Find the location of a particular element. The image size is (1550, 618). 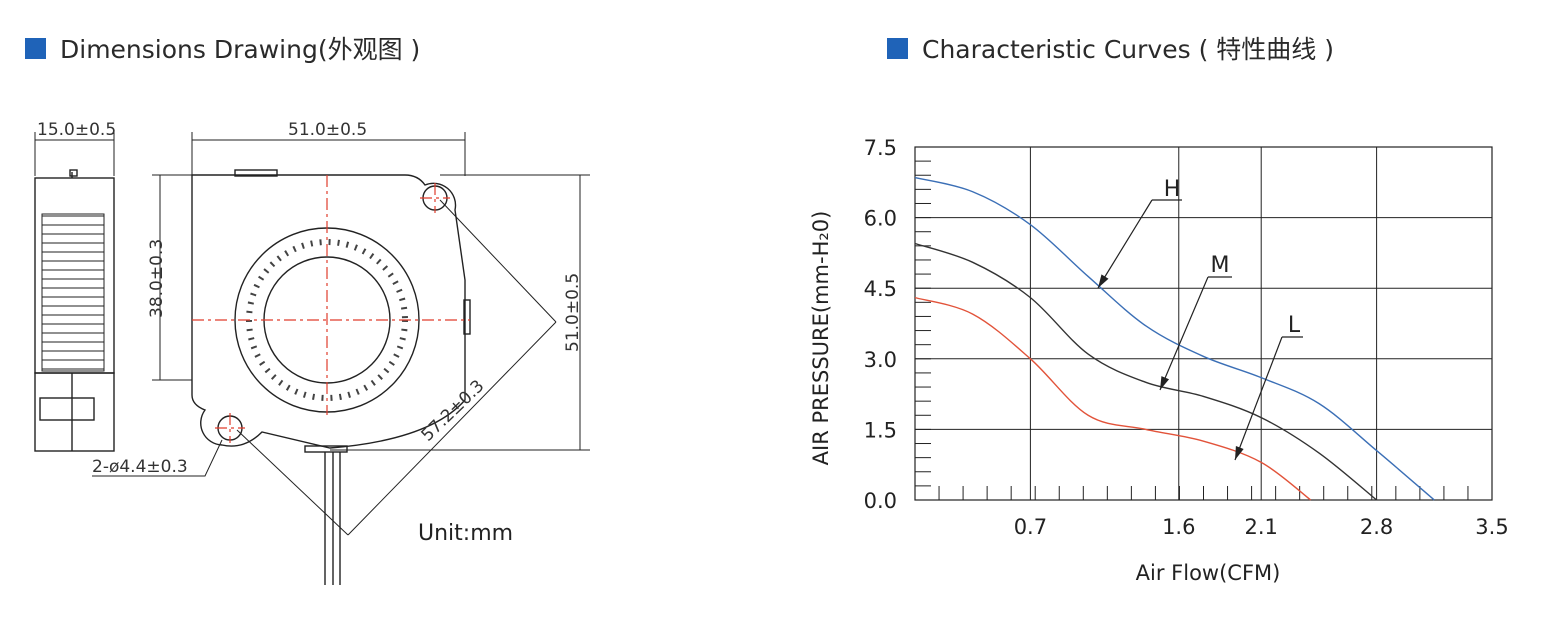

x-tick-label: 2.8 is located at coordinates (1376, 527).